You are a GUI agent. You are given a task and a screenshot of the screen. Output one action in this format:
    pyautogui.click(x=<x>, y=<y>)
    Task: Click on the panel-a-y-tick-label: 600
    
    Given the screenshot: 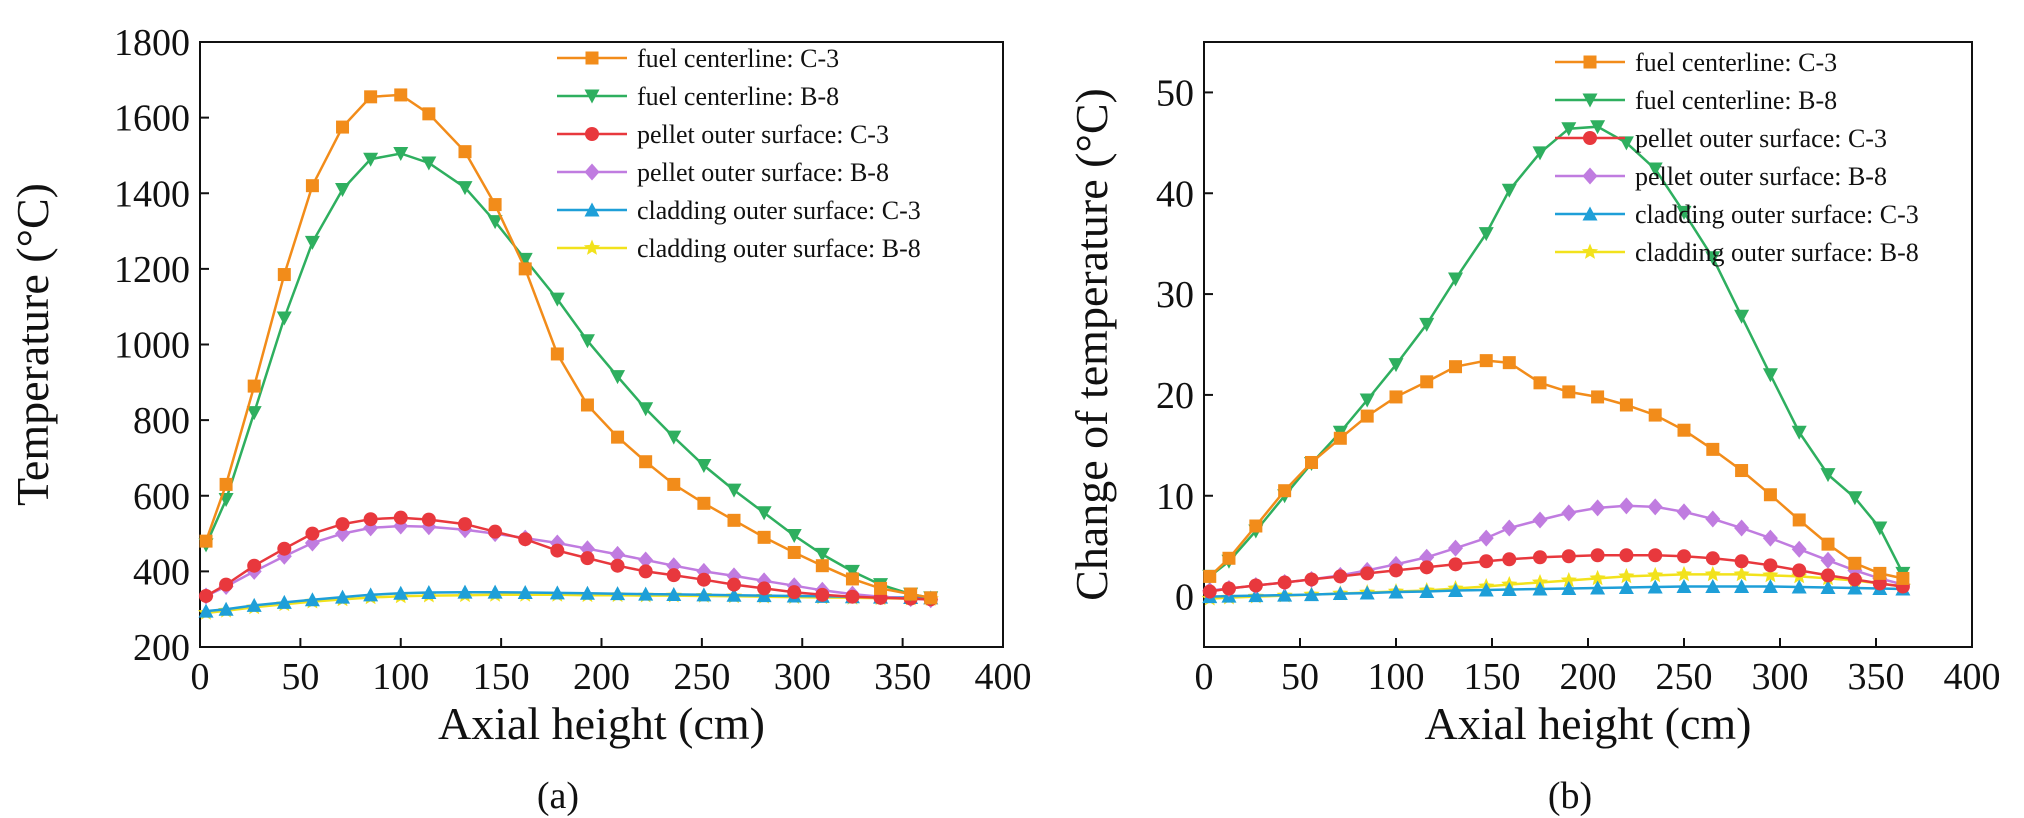 What is the action you would take?
    pyautogui.click(x=161, y=497)
    